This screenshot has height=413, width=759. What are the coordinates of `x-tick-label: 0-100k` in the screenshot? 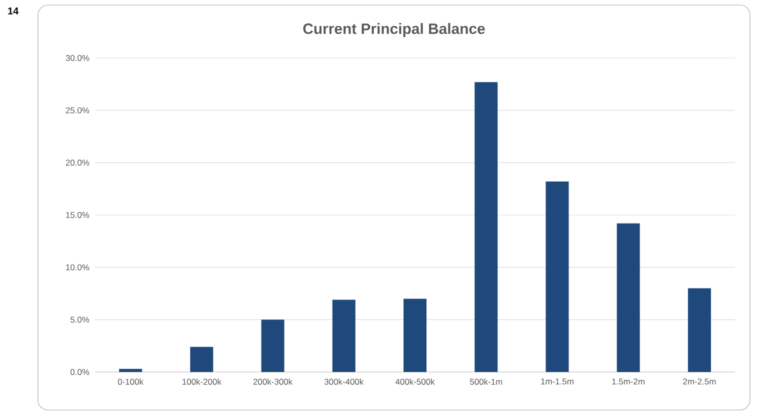 It's located at (131, 381).